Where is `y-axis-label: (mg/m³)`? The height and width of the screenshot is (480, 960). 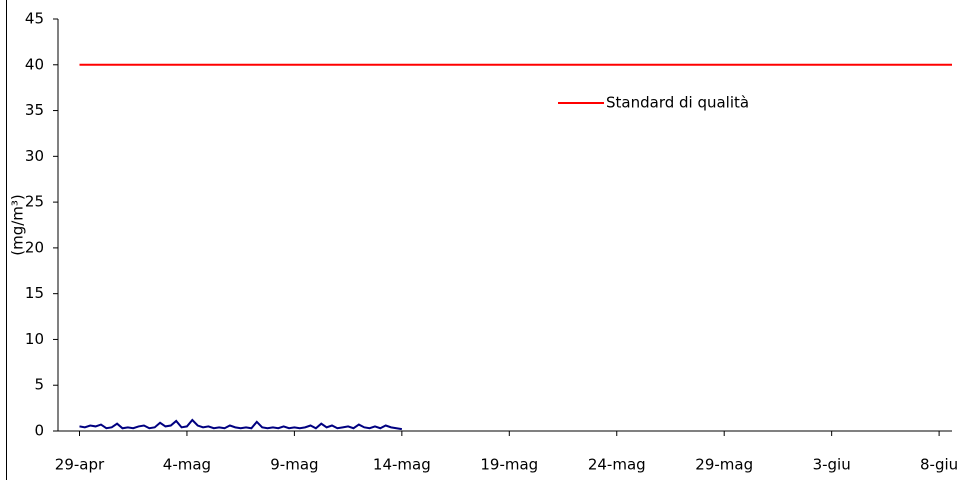 y-axis-label: (mg/m³) is located at coordinates (18, 225).